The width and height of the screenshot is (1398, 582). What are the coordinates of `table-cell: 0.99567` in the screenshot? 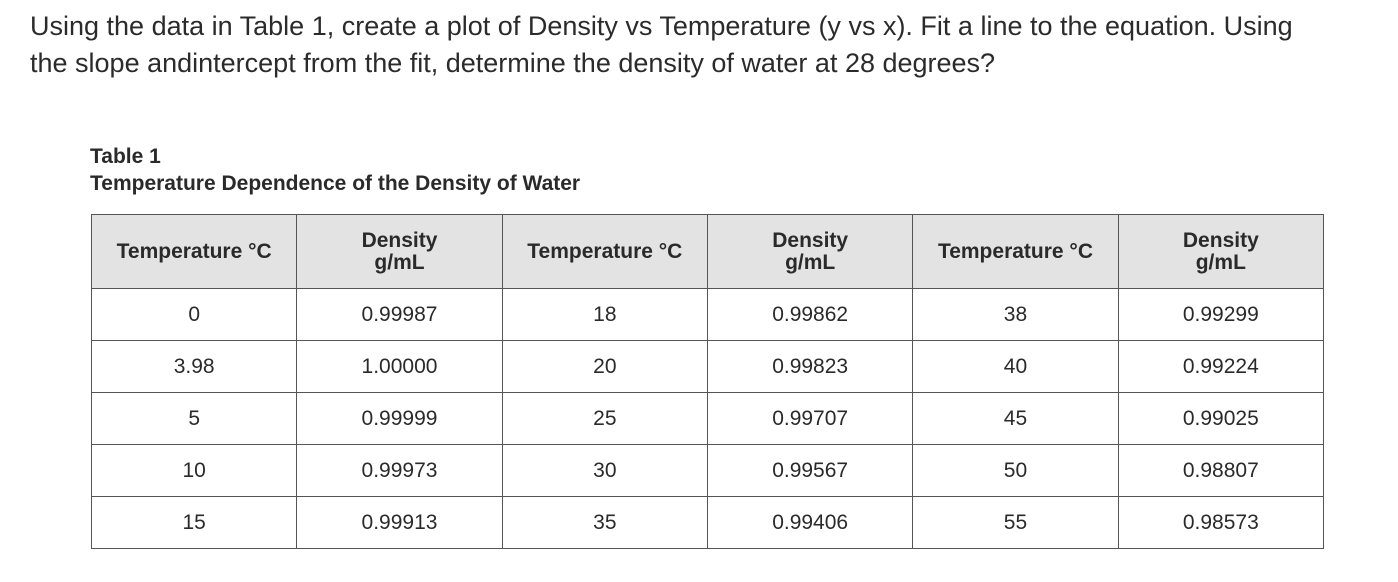 It's located at (810, 470).